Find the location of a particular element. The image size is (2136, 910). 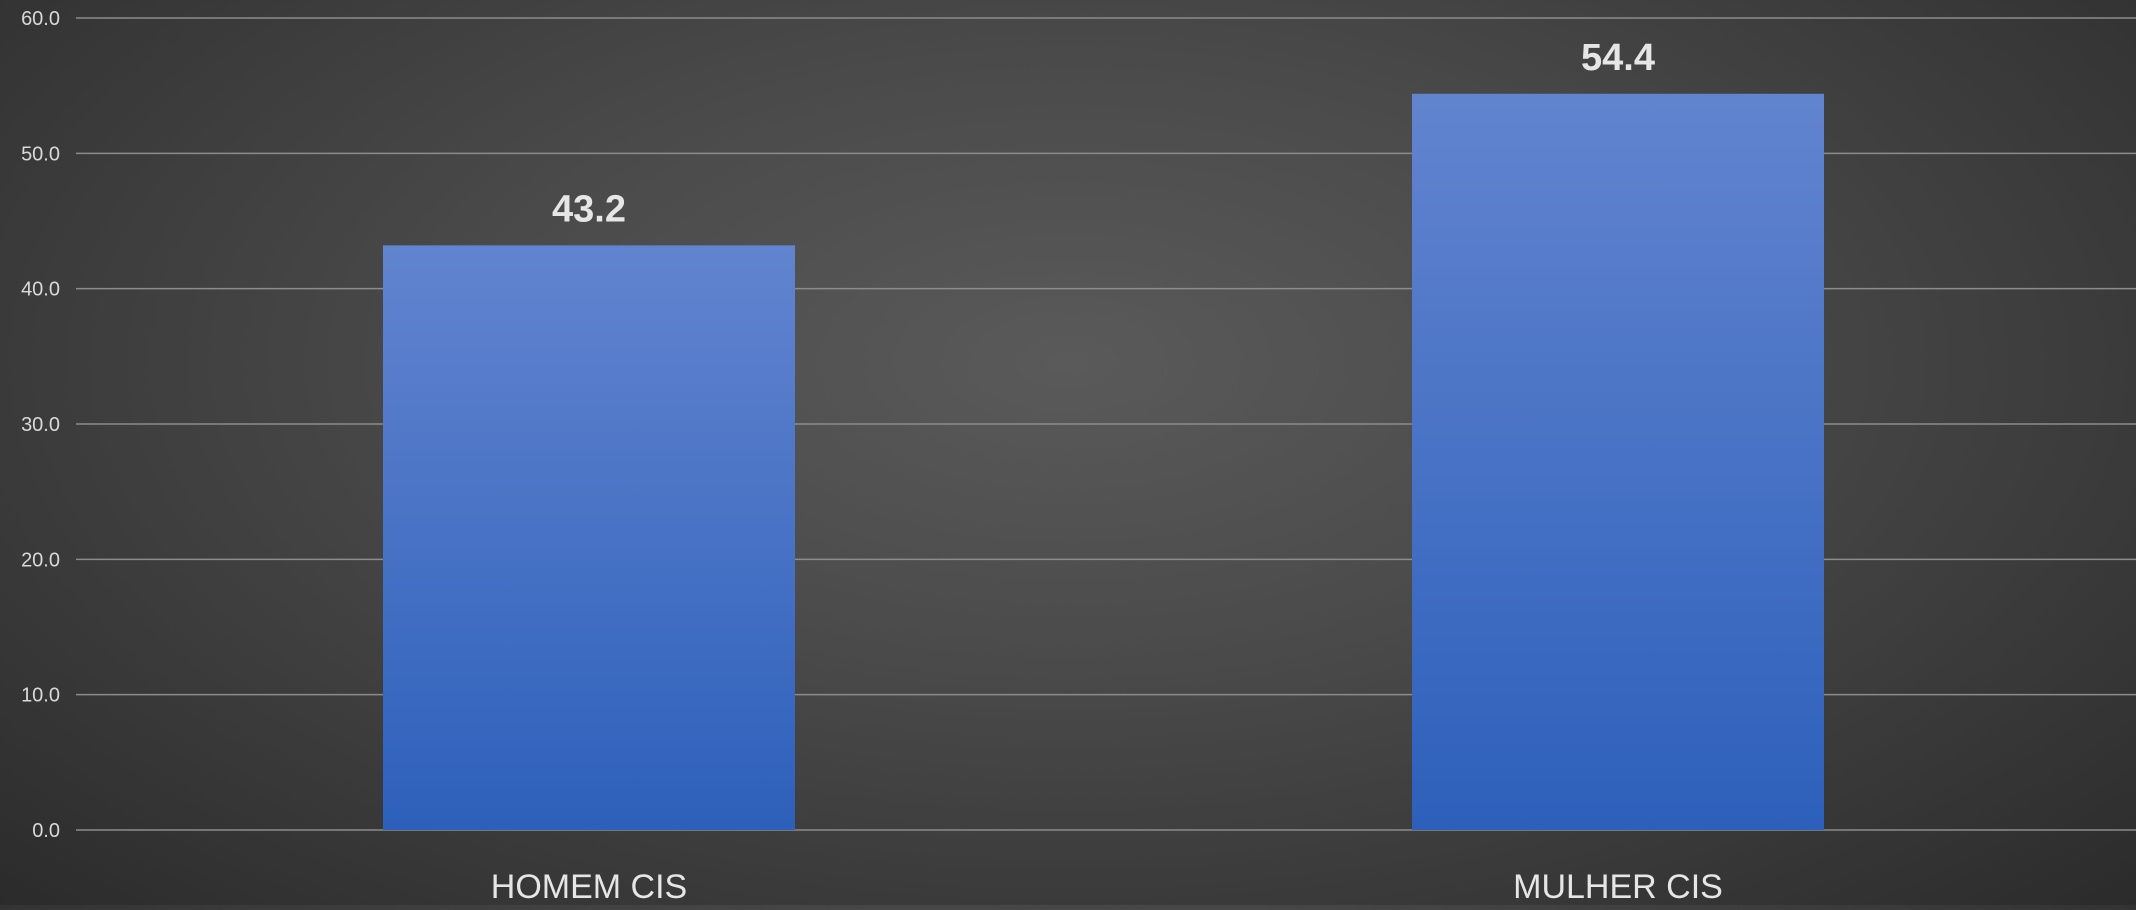

x-axis-tick-labels: HOMEM CIS MULHER CIS is located at coordinates (1107, 887).